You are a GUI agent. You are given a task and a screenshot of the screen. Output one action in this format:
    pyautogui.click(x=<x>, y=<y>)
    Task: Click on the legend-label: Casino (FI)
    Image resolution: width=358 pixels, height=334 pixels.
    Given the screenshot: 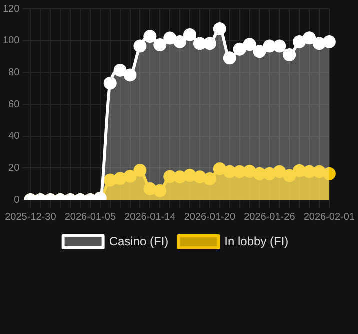 What is the action you would take?
    pyautogui.click(x=139, y=241)
    